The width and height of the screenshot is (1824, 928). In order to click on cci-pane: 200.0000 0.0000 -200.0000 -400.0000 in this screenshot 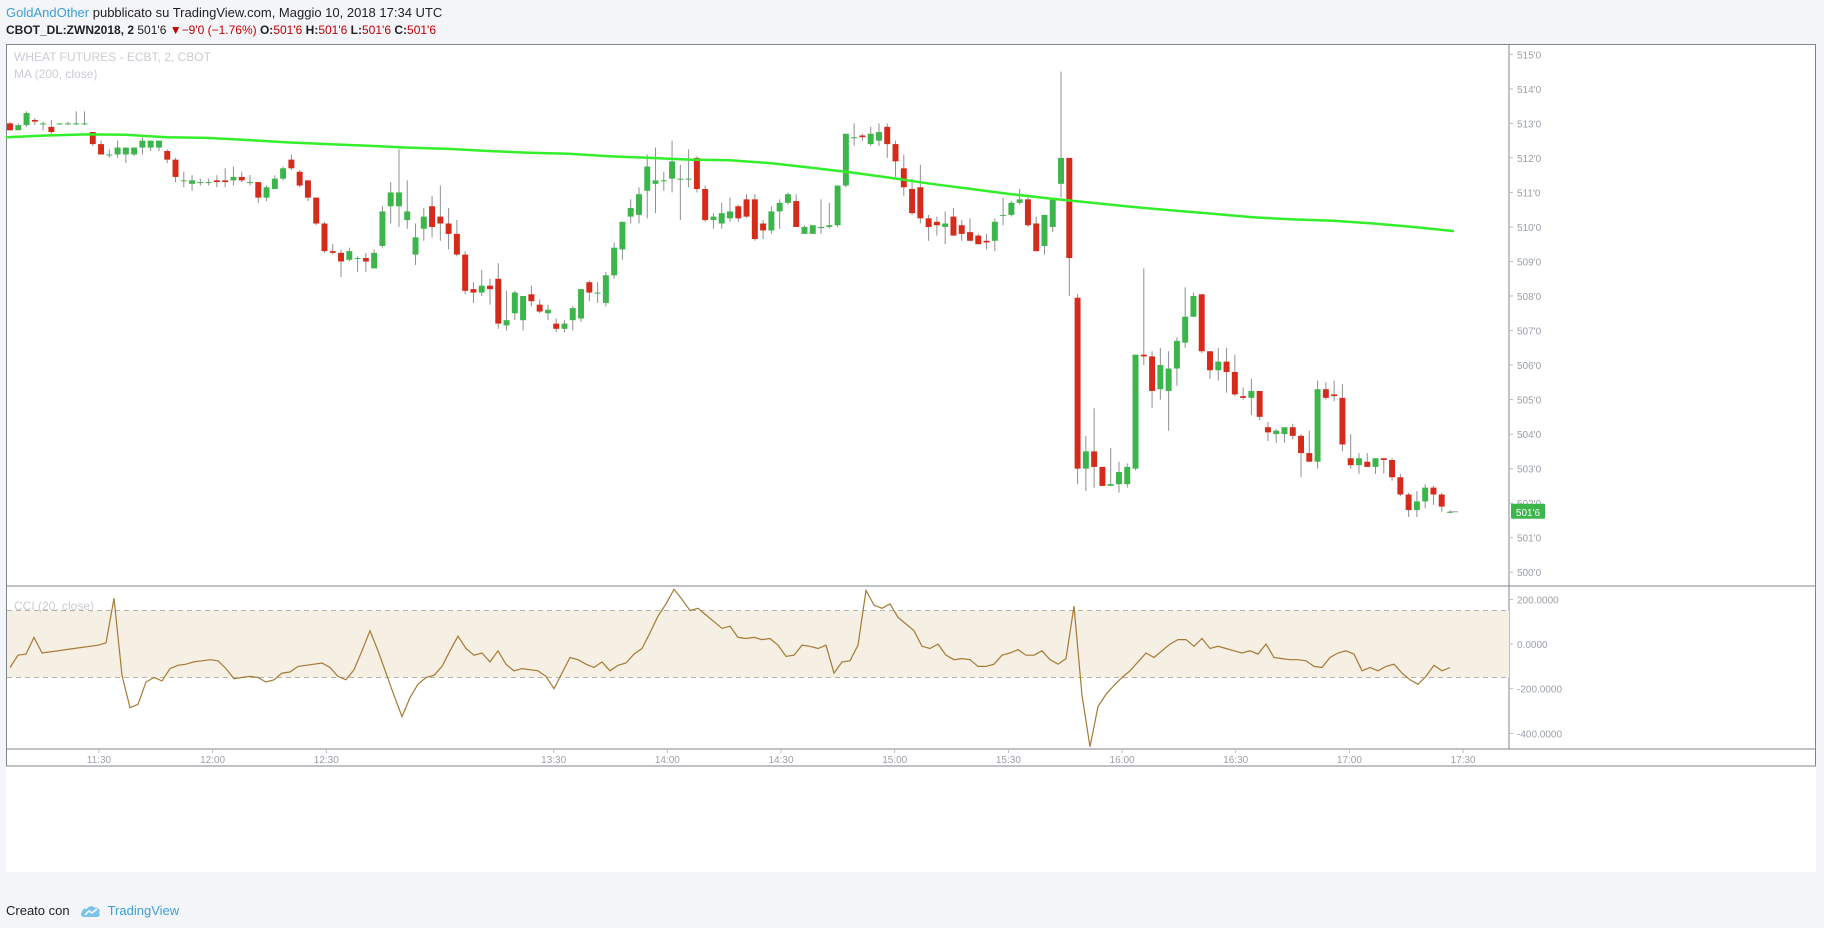, I will do `click(784, 667)`.